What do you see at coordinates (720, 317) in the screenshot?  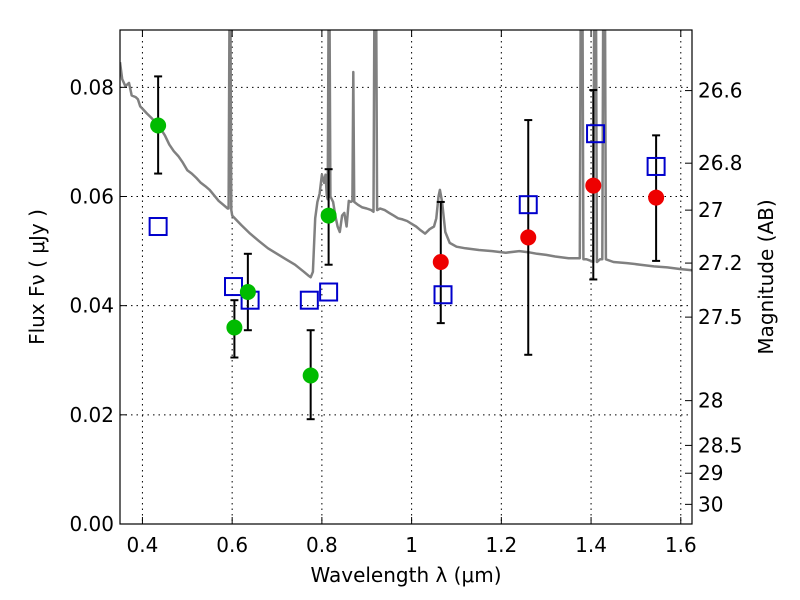 I see `y2-tick-label: 27.5` at bounding box center [720, 317].